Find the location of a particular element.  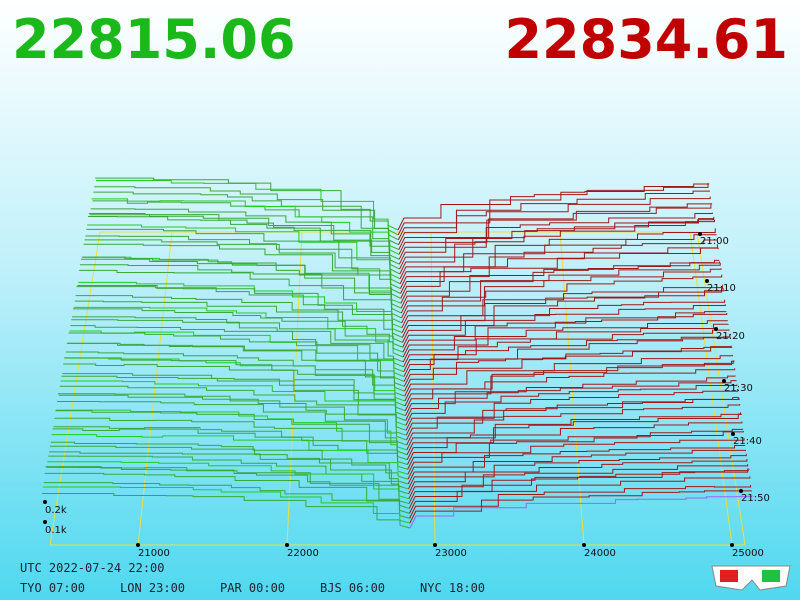

zone-time: PAR 00:00 is located at coordinates (252, 588).